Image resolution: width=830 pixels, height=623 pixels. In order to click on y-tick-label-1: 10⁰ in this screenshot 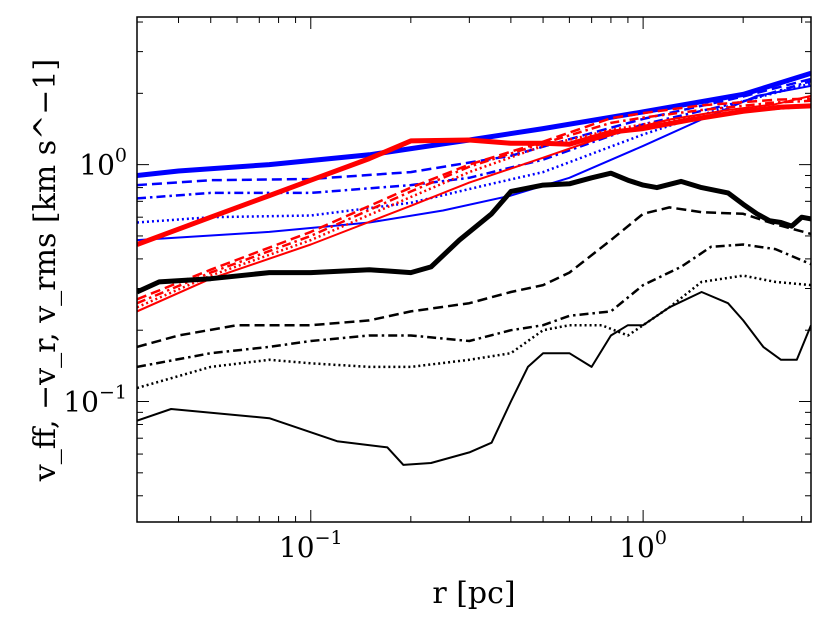, I will do `click(103, 163)`.